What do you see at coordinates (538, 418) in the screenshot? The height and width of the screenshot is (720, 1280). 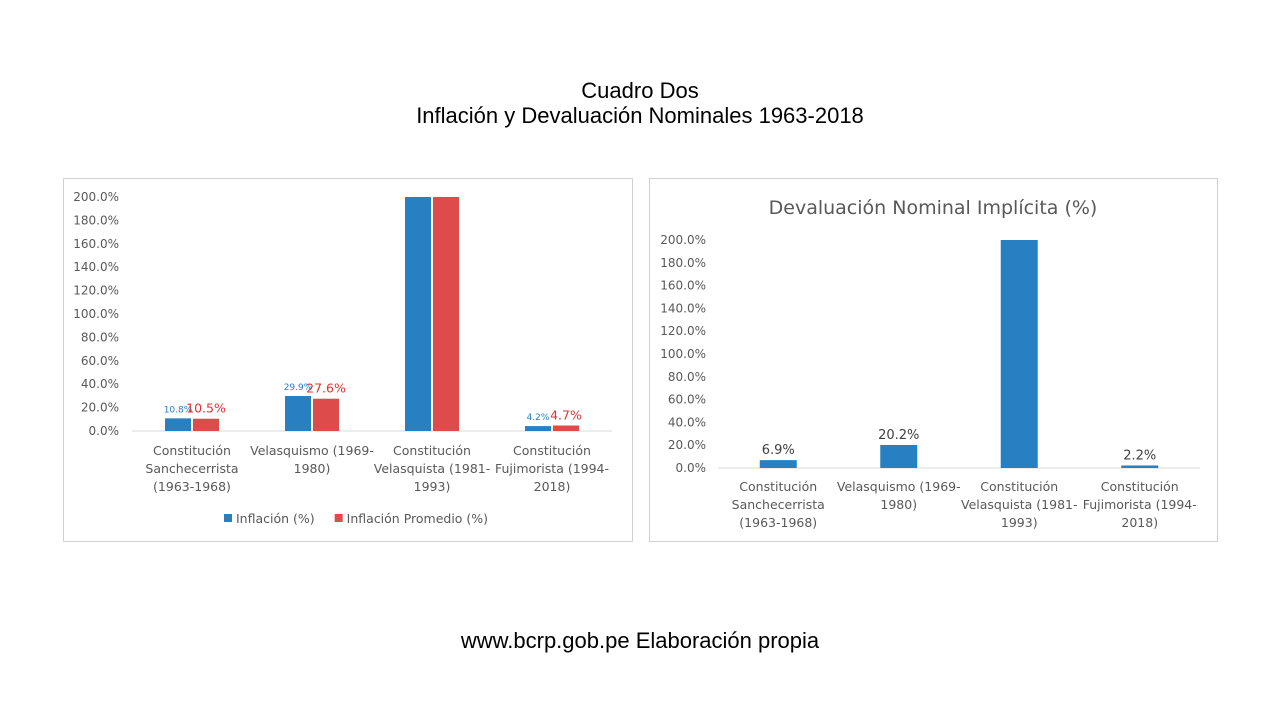 I see `data-label: 4.2%` at bounding box center [538, 418].